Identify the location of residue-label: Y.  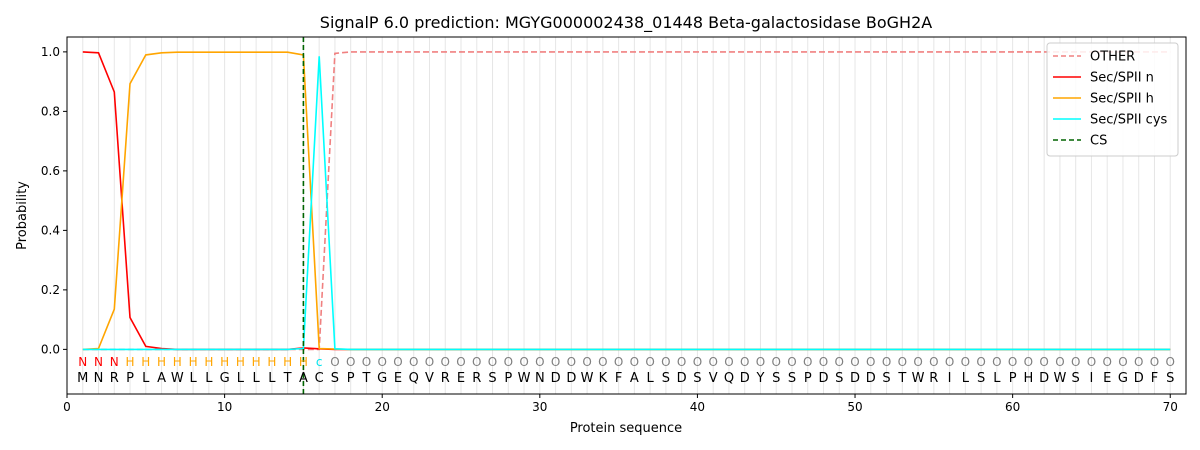
(759, 378).